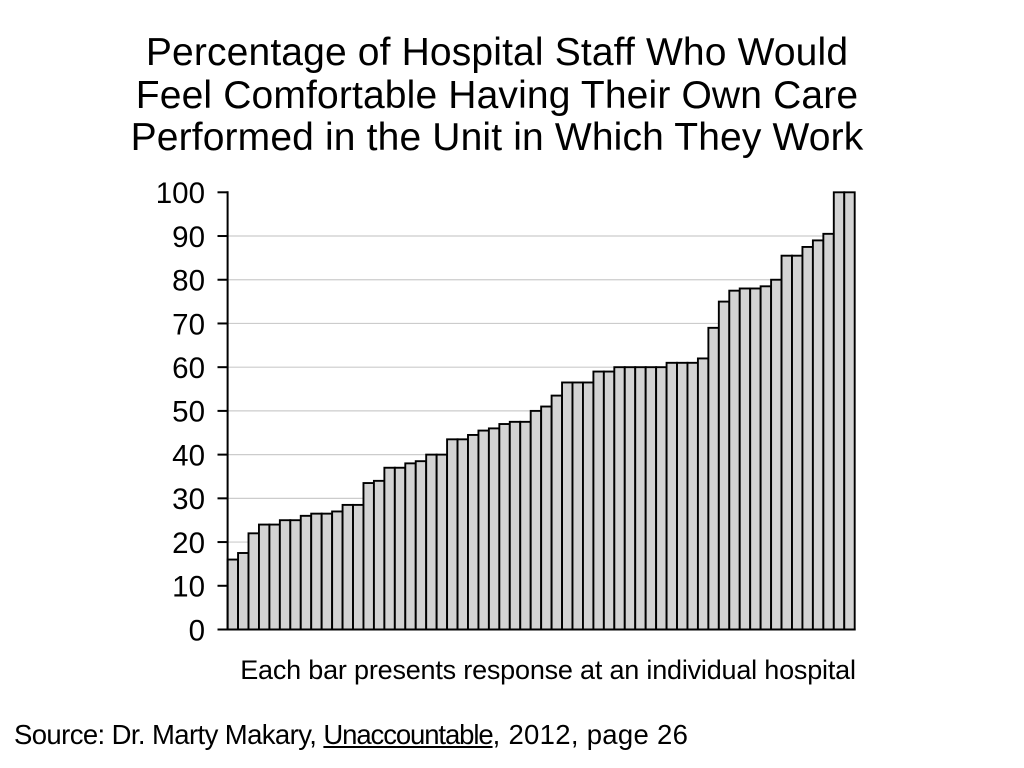 This screenshot has width=1024, height=768. What do you see at coordinates (188, 368) in the screenshot?
I see `svg-text: 60` at bounding box center [188, 368].